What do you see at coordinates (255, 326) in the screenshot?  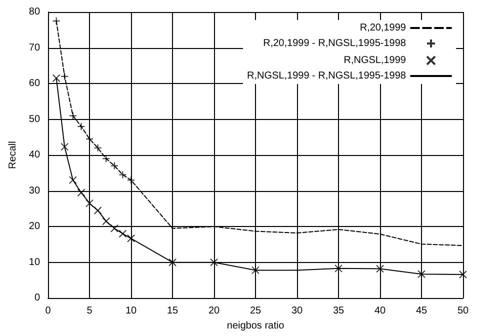 I see `x-axis-title: neigbos ratio` at bounding box center [255, 326].